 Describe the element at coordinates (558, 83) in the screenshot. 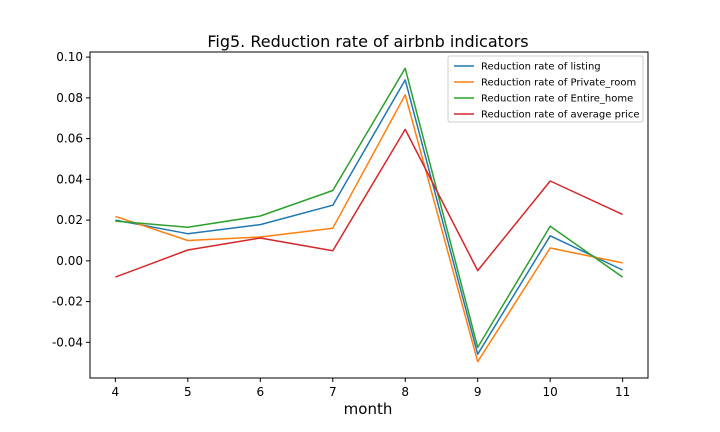

I see `legend-label: Reduction rate of Private_room` at that location.